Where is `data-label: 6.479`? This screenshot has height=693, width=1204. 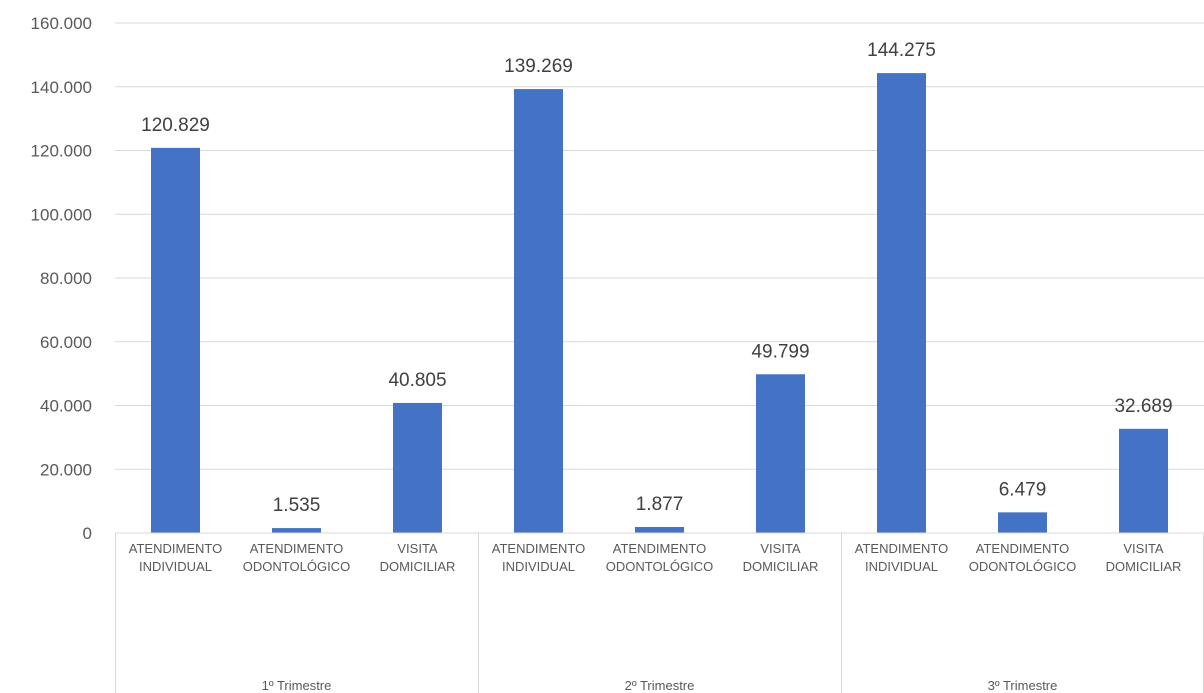 data-label: 6.479 is located at coordinates (1023, 489).